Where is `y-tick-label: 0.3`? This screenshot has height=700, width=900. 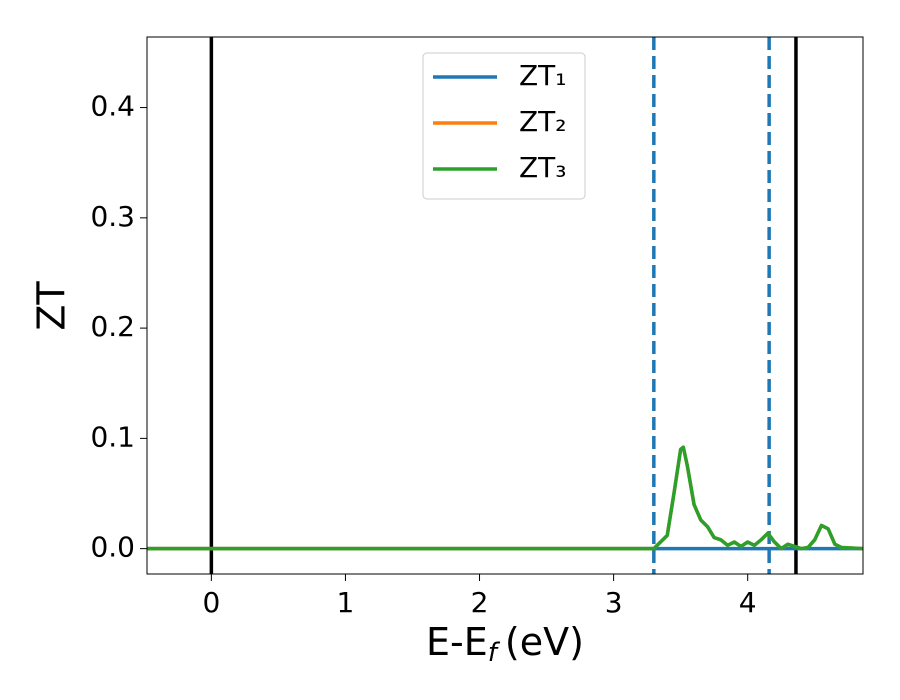
y-tick-label: 0.3 is located at coordinates (112, 216).